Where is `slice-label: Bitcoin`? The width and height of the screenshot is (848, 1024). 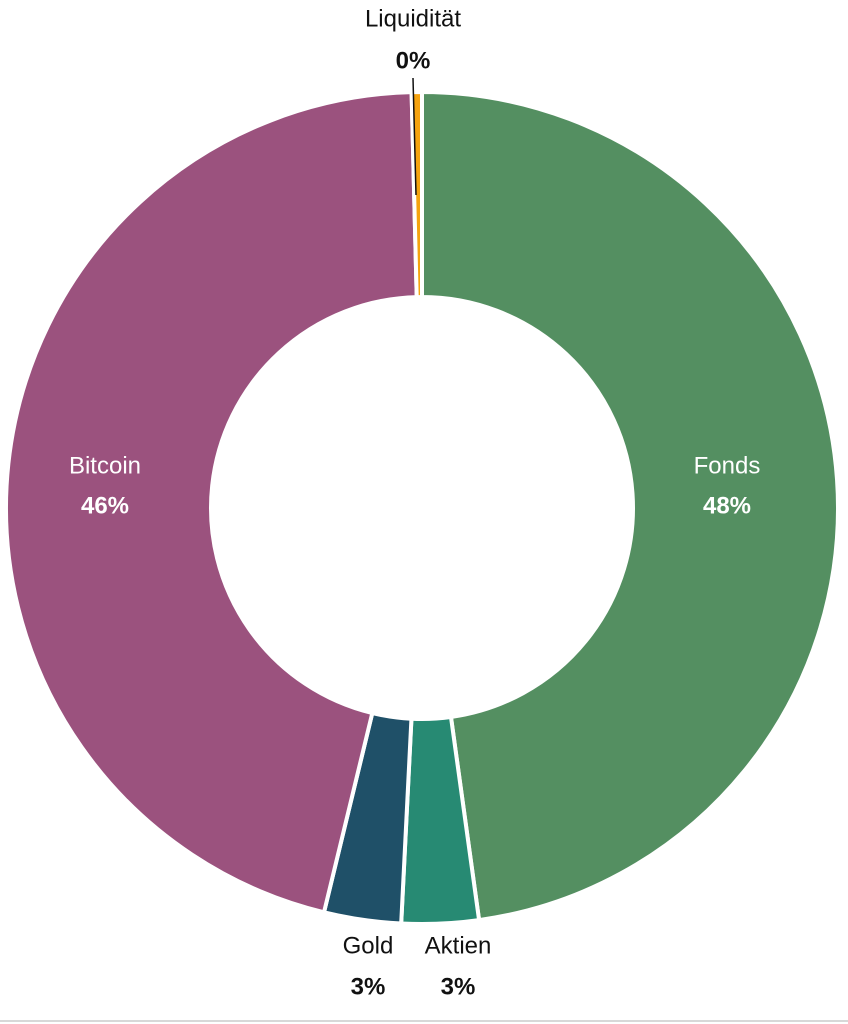
slice-label: Bitcoin is located at coordinates (105, 465).